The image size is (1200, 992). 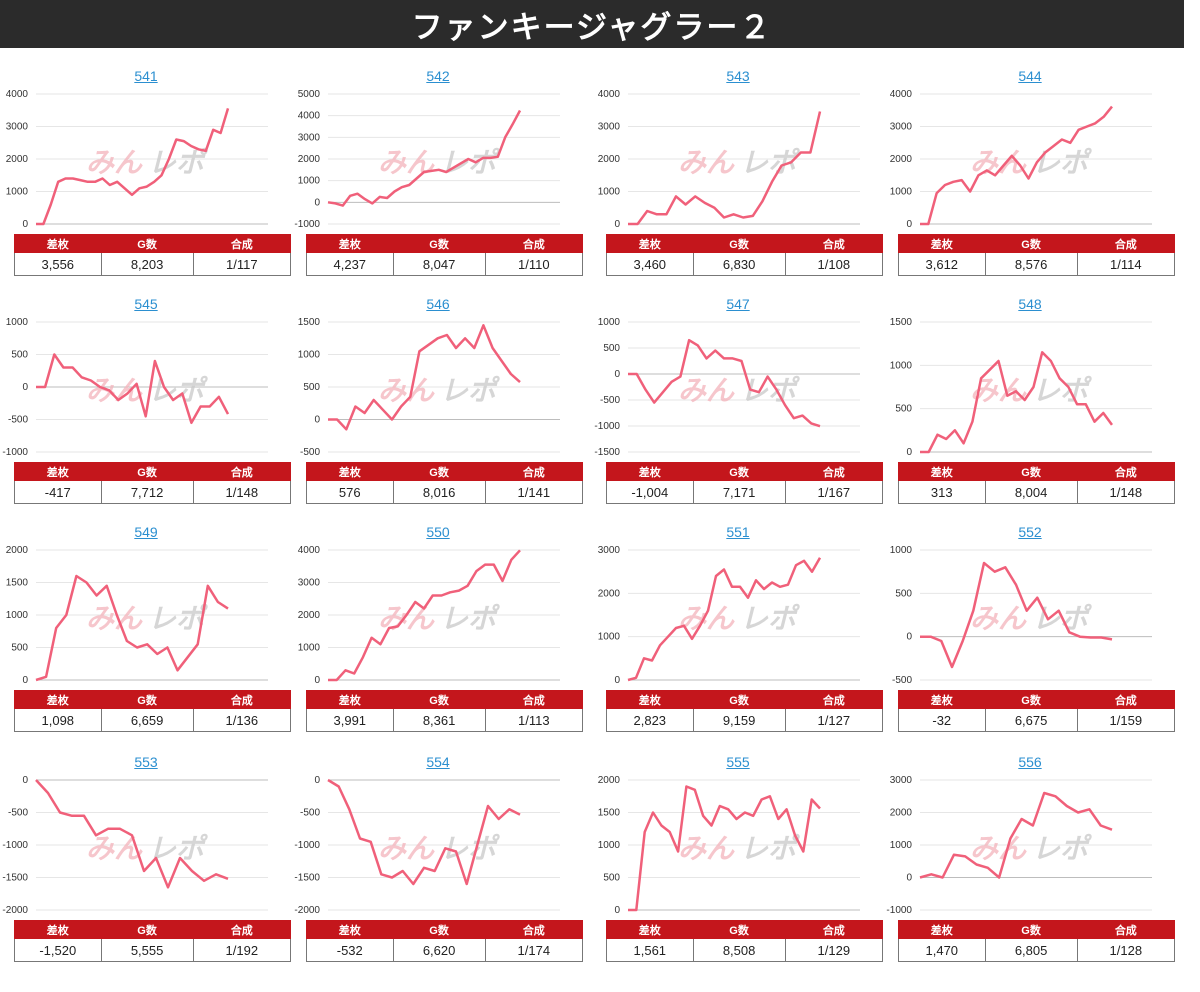 I want to click on stats-ratio: 1/128, so click(x=1126, y=950).